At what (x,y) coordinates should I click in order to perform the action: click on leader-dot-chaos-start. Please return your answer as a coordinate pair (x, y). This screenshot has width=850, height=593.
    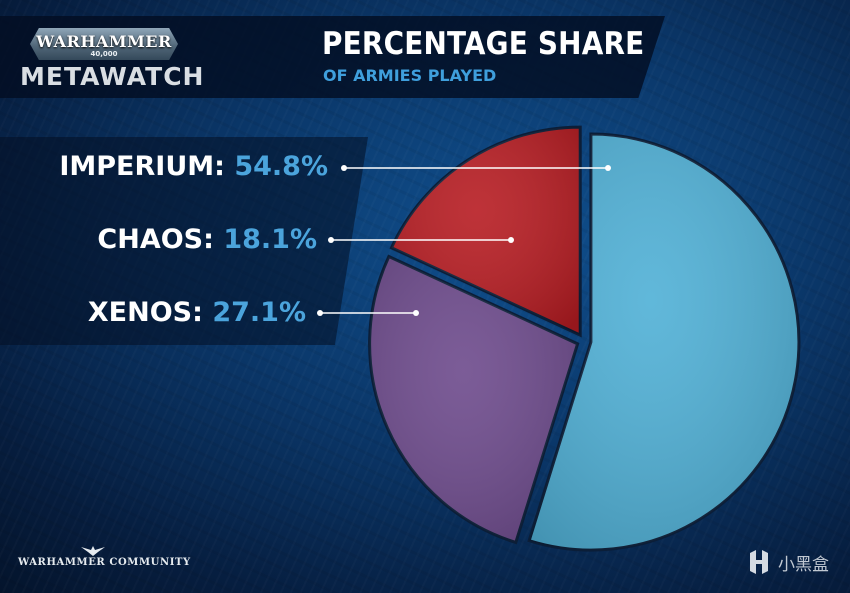
    Looking at the image, I should click on (331, 240).